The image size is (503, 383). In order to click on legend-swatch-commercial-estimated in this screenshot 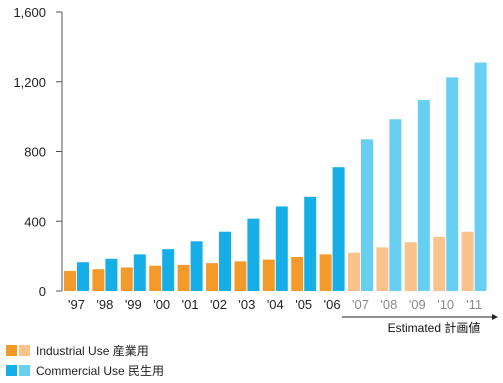, I will do `click(24, 370)`.